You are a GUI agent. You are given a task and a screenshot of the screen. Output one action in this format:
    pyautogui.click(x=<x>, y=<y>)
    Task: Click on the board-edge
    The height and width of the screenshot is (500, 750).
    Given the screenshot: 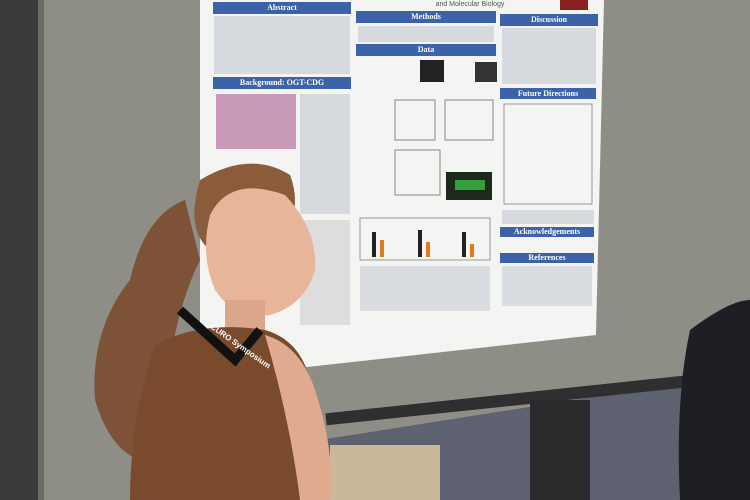 What is the action you would take?
    pyautogui.click(x=41, y=250)
    